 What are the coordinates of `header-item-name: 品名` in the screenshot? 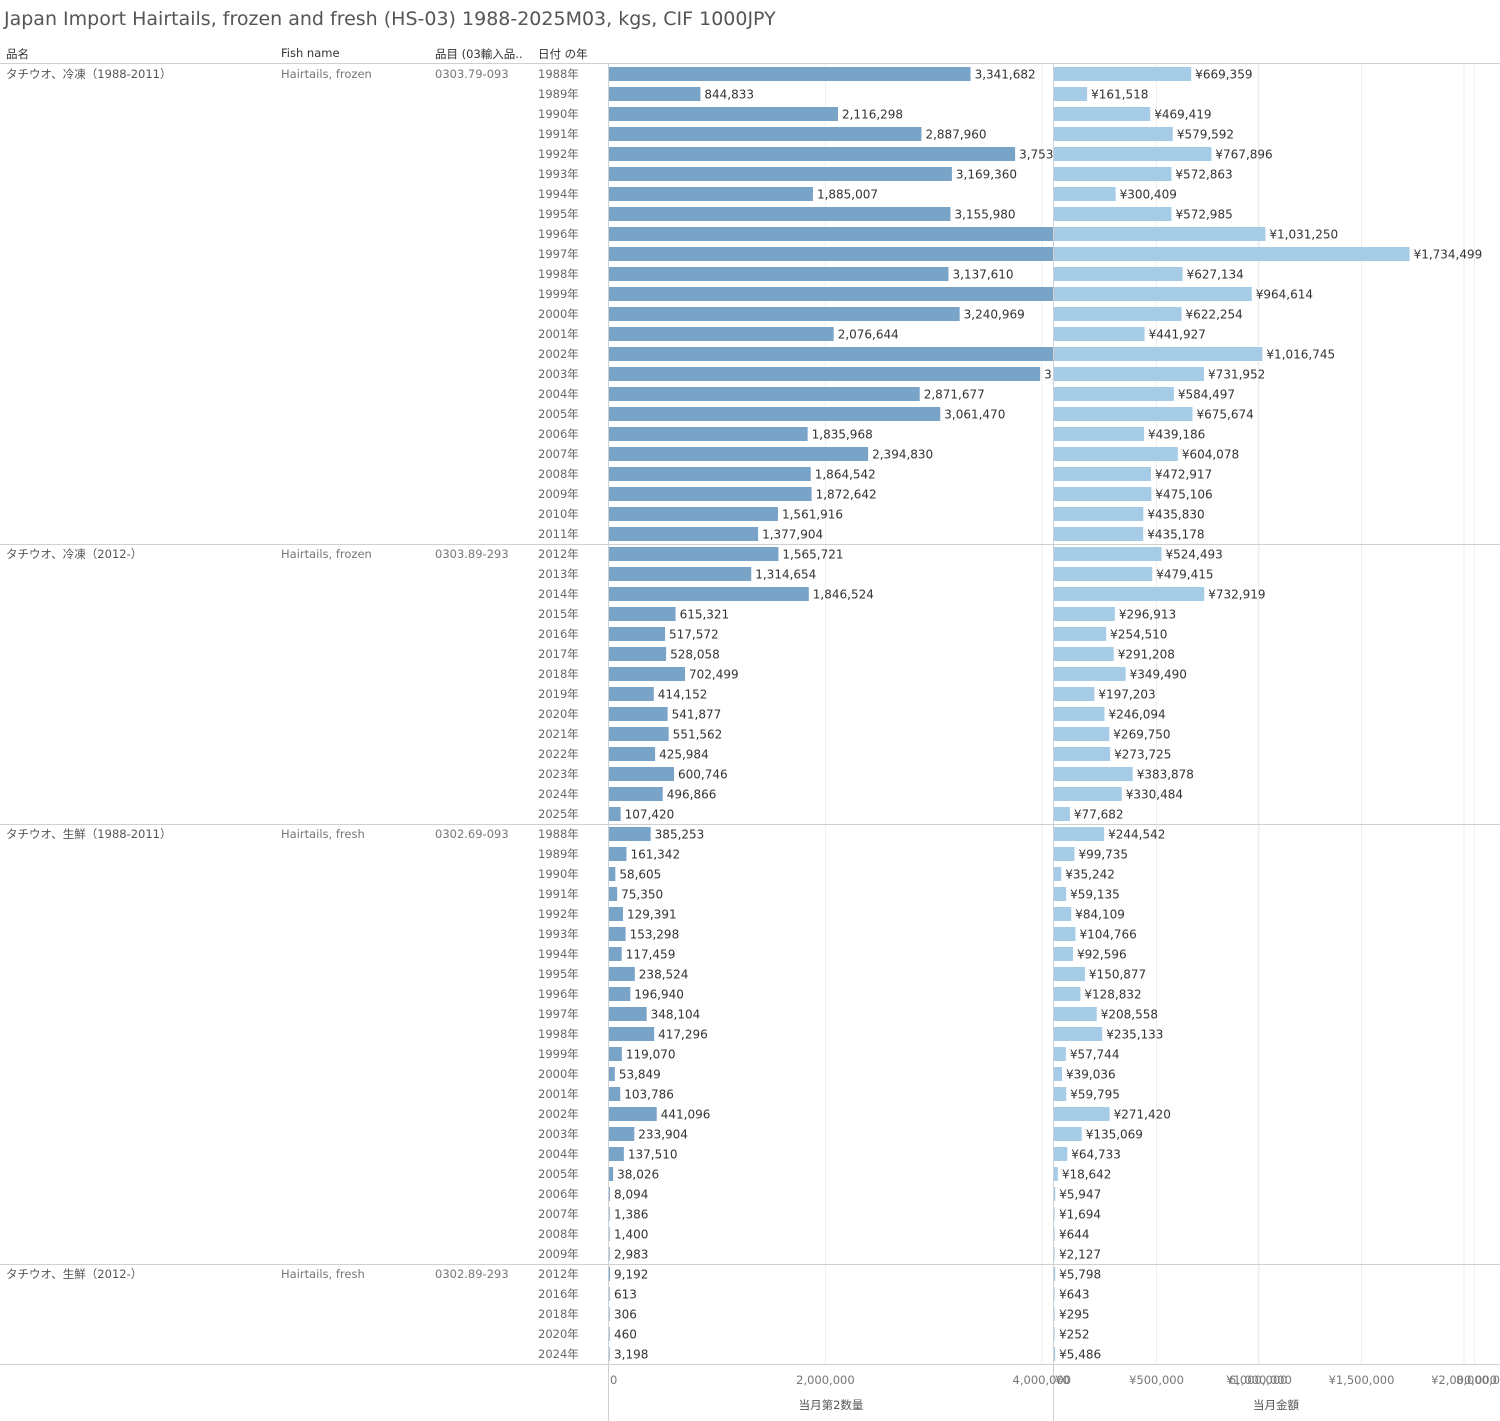 It's located at (17, 54).